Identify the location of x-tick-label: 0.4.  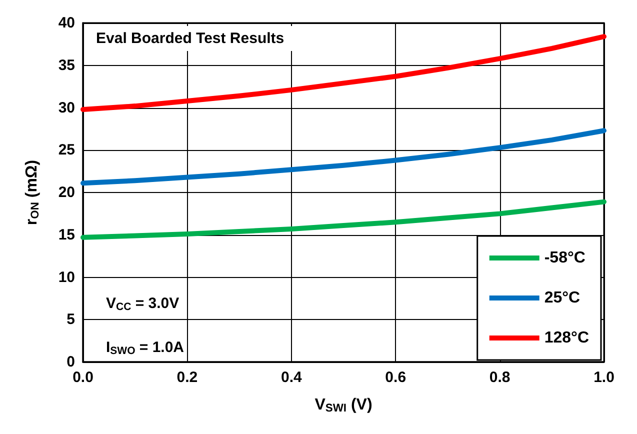
(291, 377).